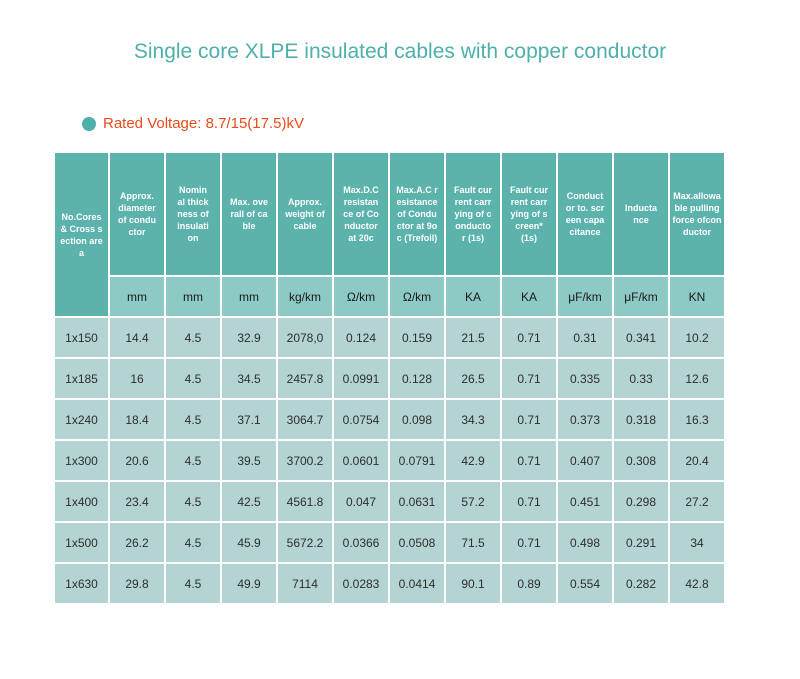  I want to click on table-cell: 0.0366, so click(361, 542).